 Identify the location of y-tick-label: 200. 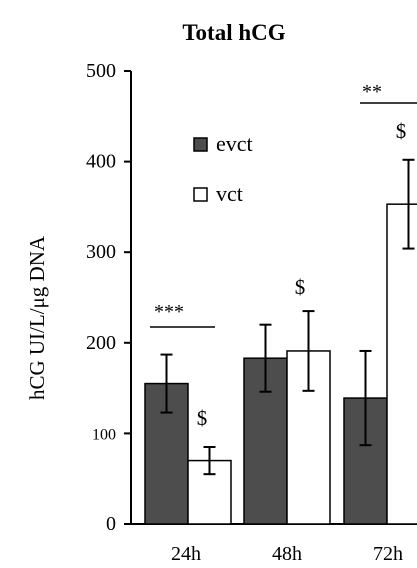
(101, 343).